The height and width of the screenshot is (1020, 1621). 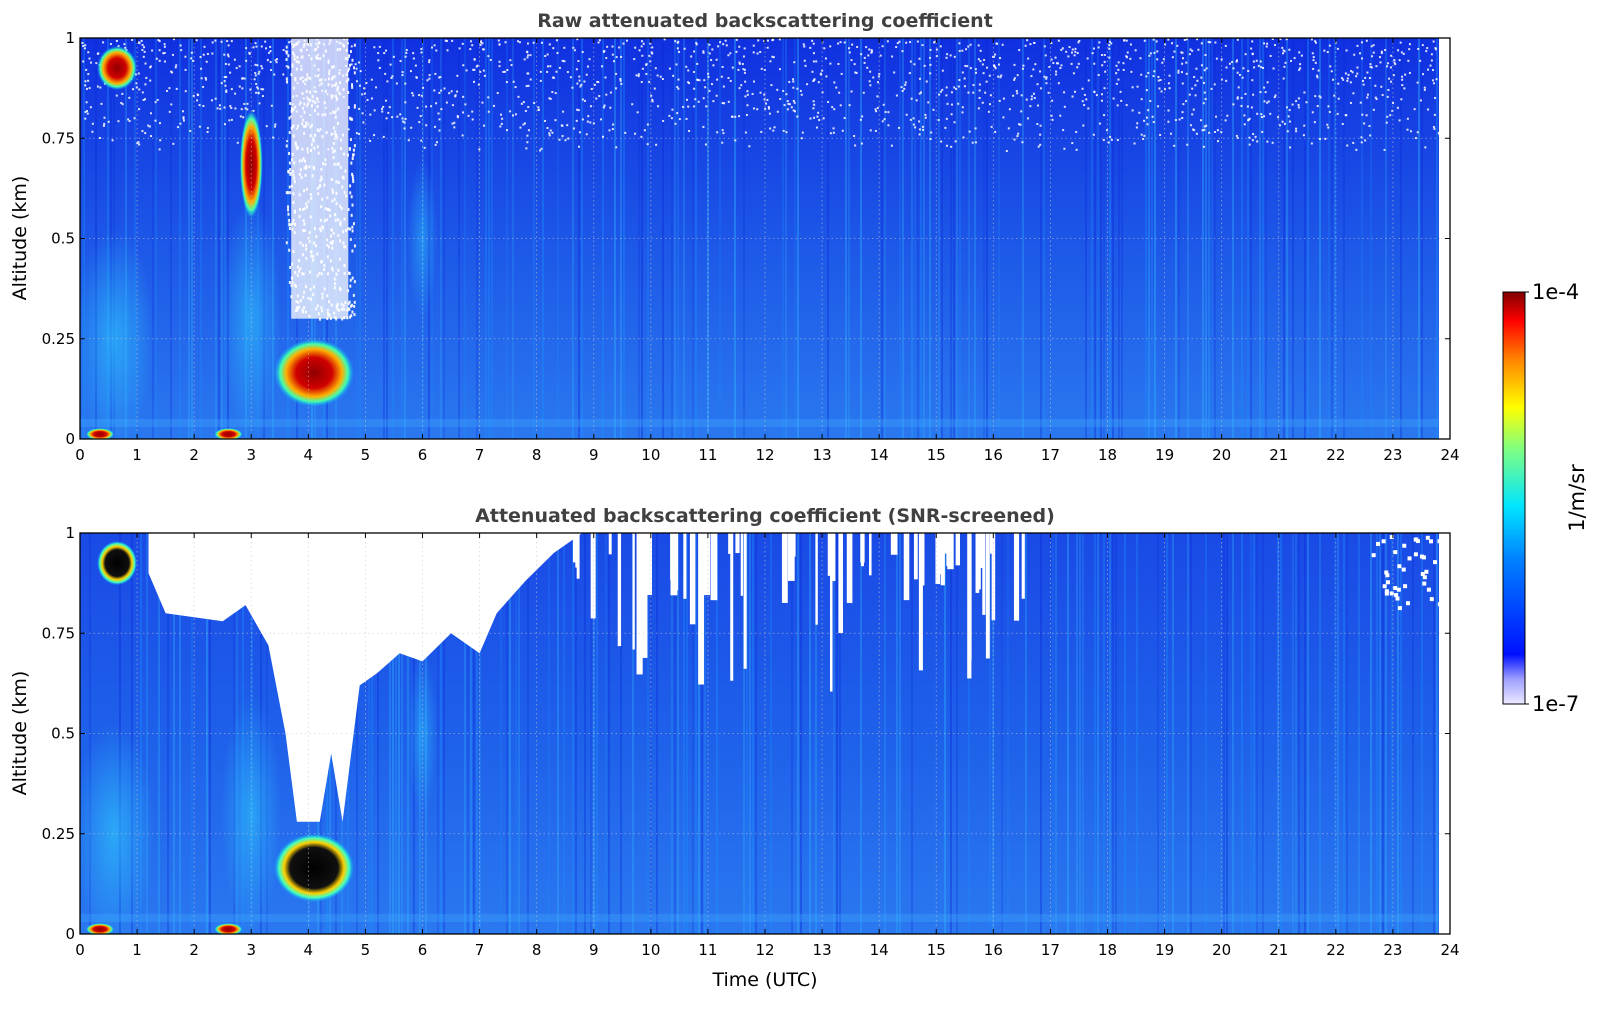 What do you see at coordinates (707, 455) in the screenshot?
I see `xtick-label-raw: 11` at bounding box center [707, 455].